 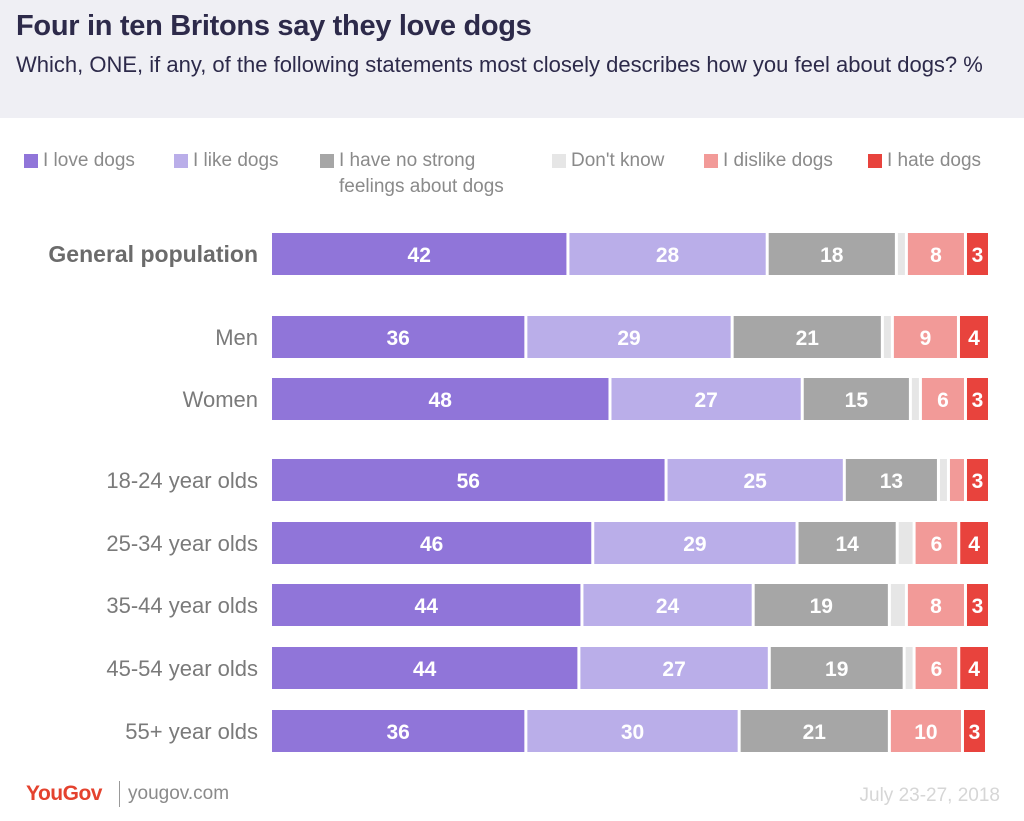 I want to click on category-label: 55+ year olds, so click(x=191, y=731).